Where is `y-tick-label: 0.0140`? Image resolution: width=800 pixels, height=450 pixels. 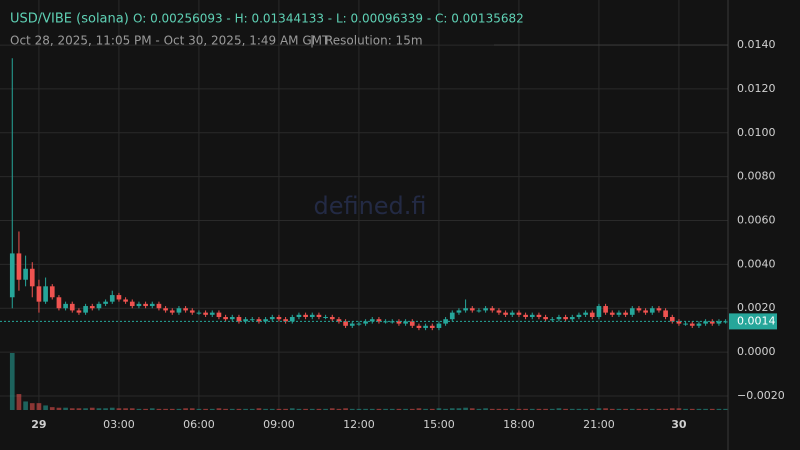
y-tick-label: 0.0140 is located at coordinates (756, 44).